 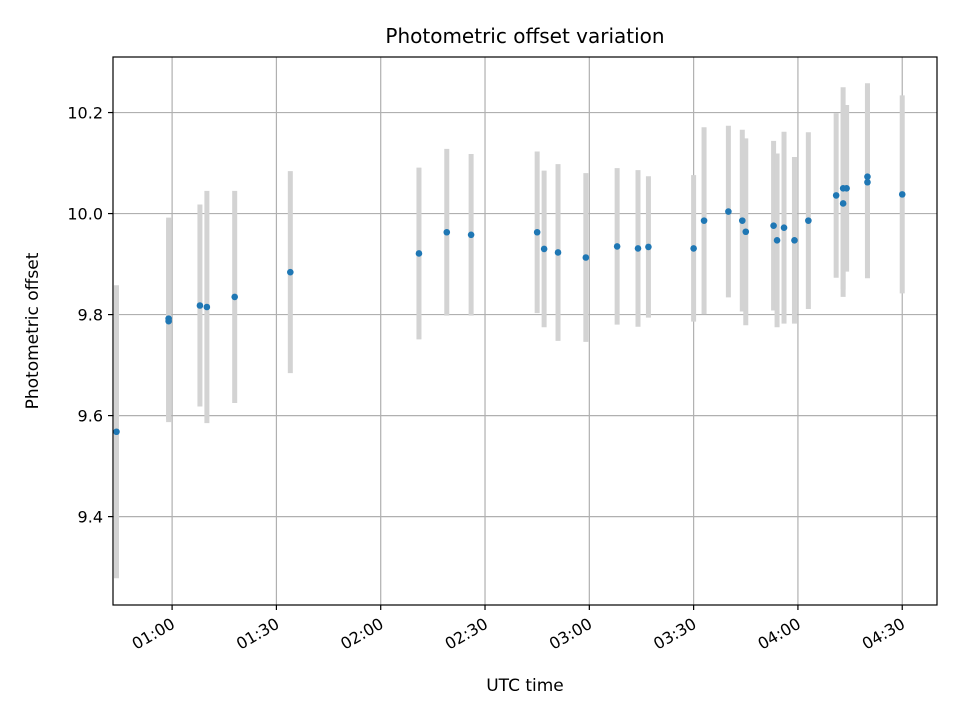 What do you see at coordinates (524, 36) in the screenshot?
I see `chart-title: Photometric offset variation` at bounding box center [524, 36].